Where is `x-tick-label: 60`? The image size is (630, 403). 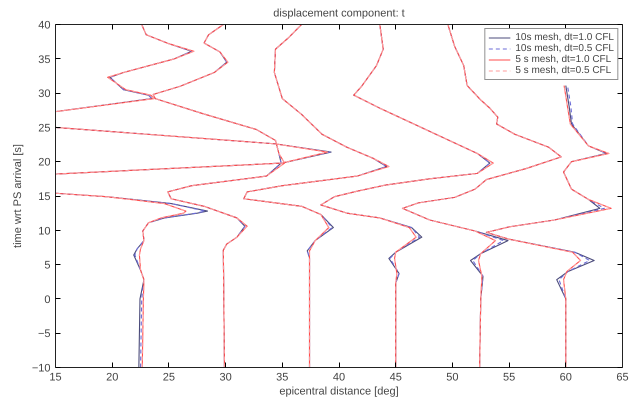 x-tick-label: 60 is located at coordinates (566, 378).